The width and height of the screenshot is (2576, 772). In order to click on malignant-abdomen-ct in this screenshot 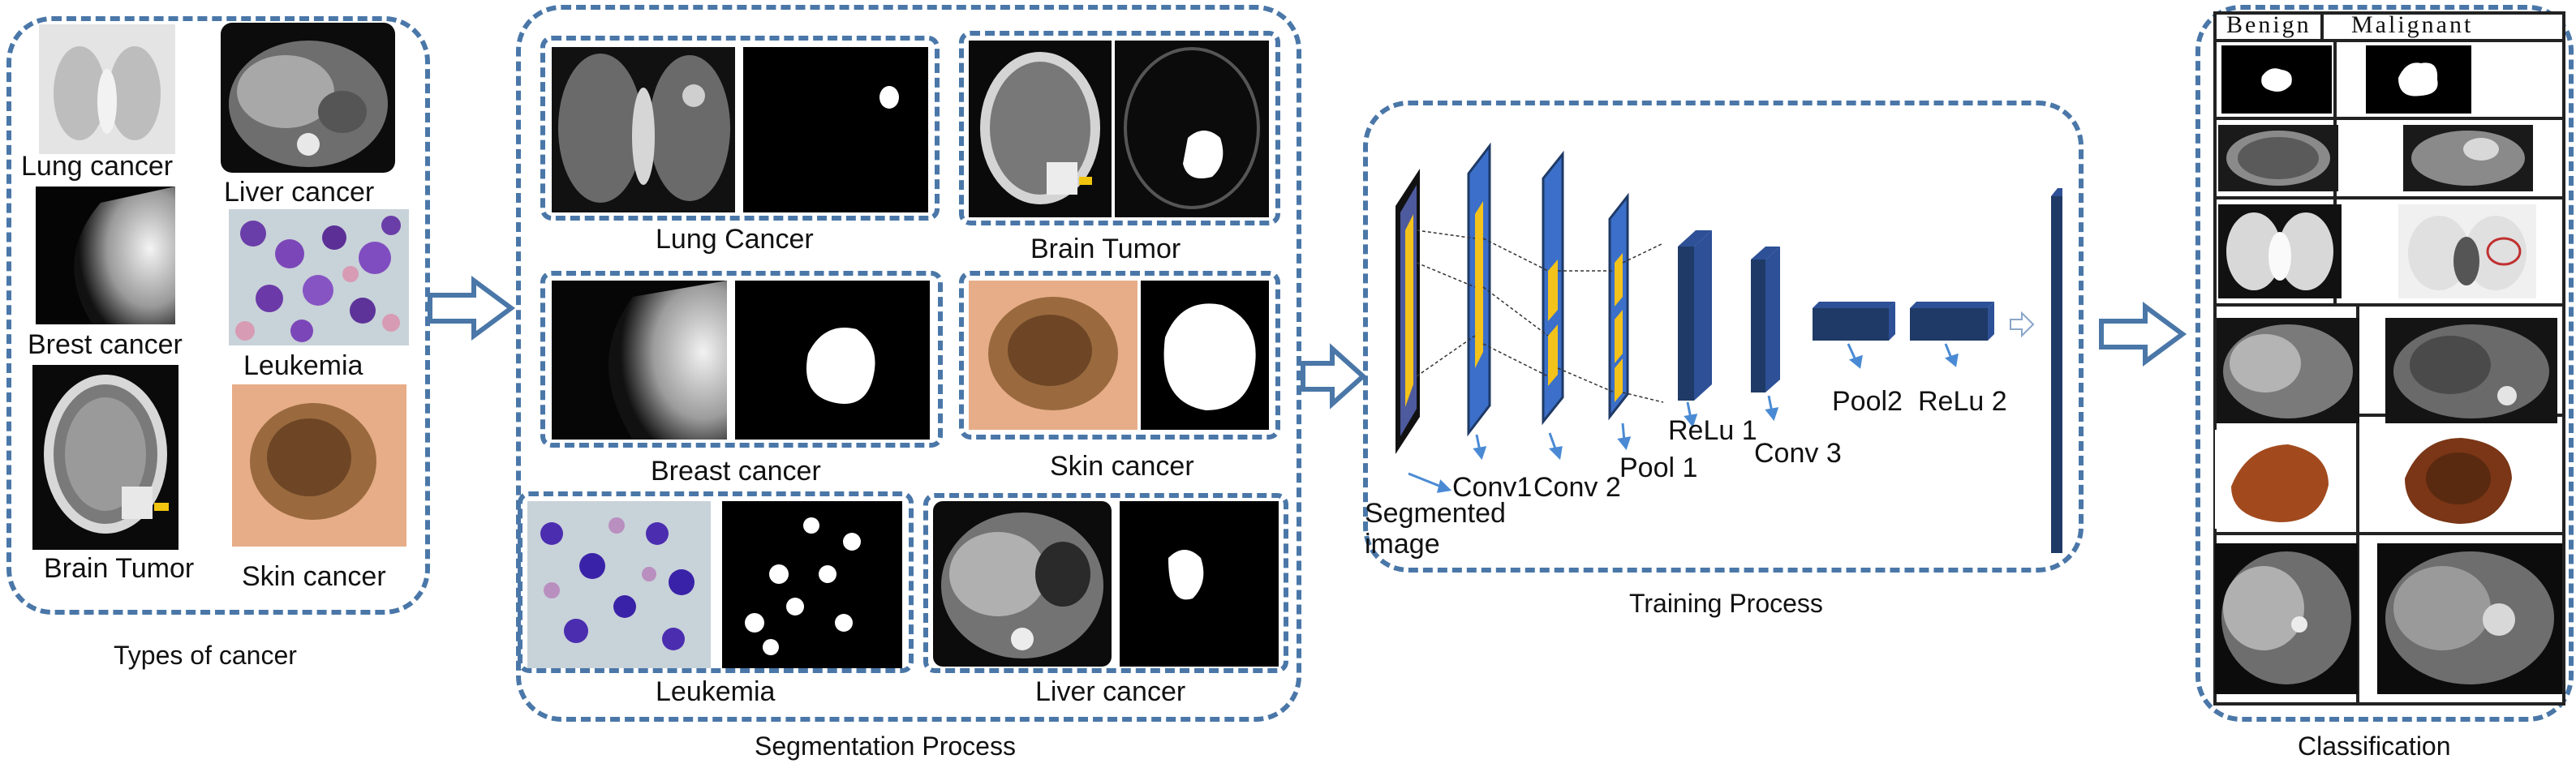, I will do `click(2469, 618)`.